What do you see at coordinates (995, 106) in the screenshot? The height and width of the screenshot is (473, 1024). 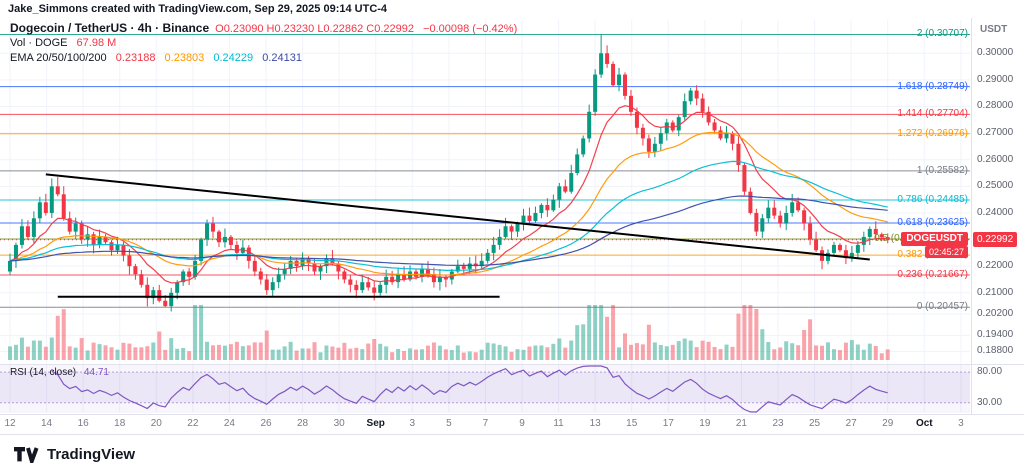 I see `price-tick-label: 0.28000` at bounding box center [995, 106].